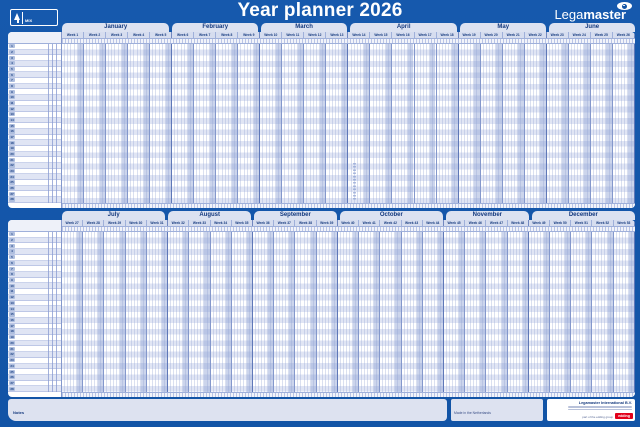 The width and height of the screenshot is (640, 427). I want to click on week-header-cell: Week 39, so click(327, 223).